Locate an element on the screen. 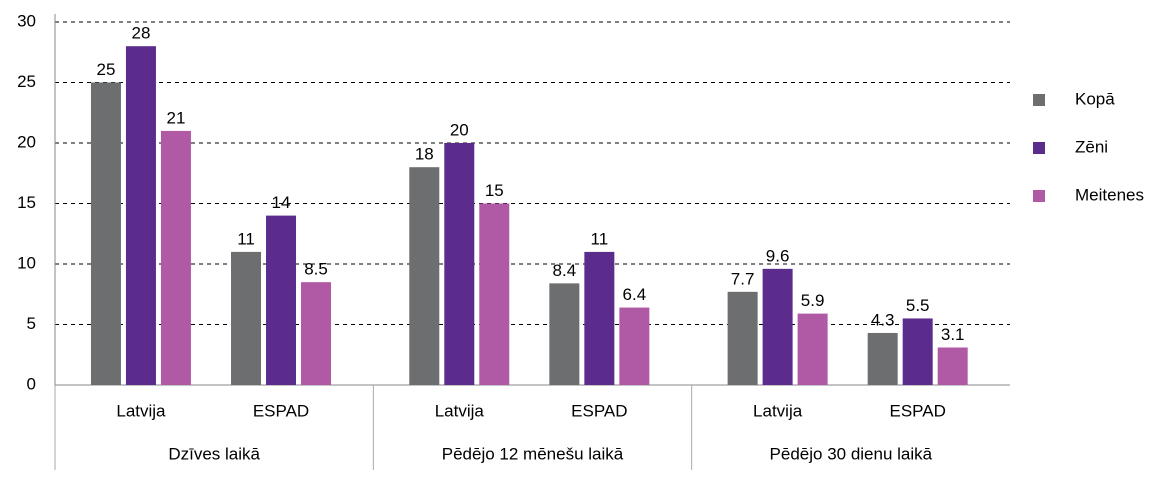  legend-label: Meitenes is located at coordinates (1109, 194).